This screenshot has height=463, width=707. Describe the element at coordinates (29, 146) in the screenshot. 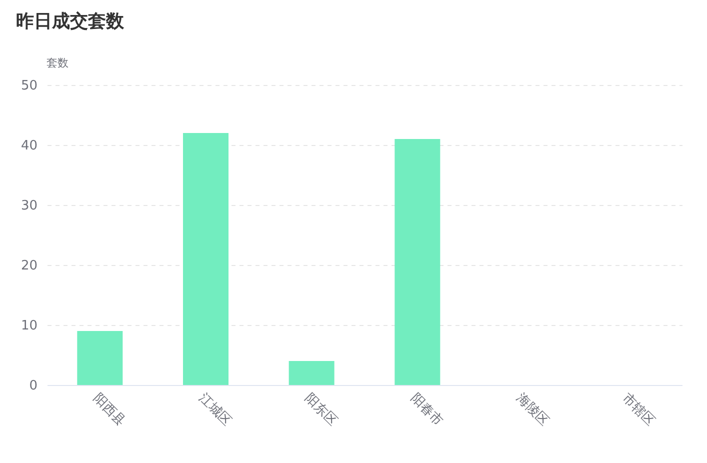

I see `y-tick-label: 40` at that location.